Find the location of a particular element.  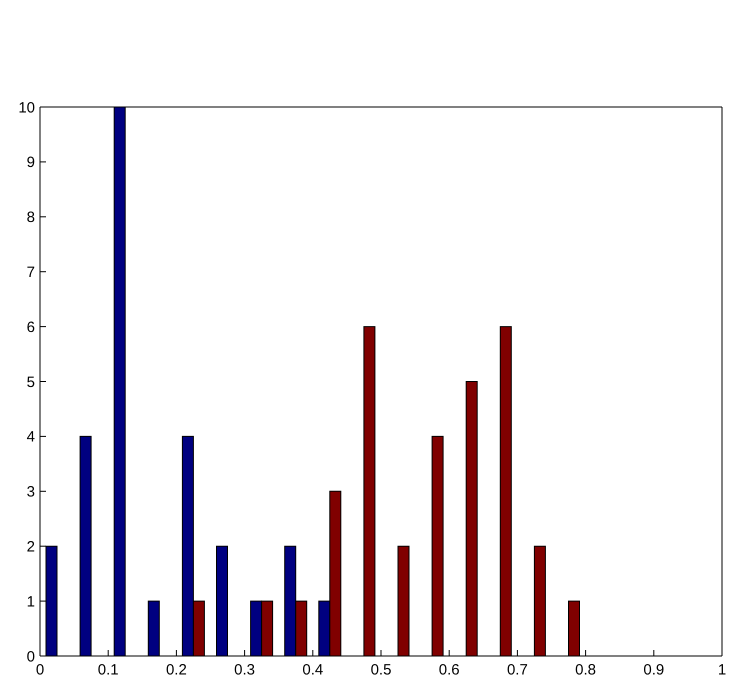

y-tick-label: 6 is located at coordinates (30, 327).